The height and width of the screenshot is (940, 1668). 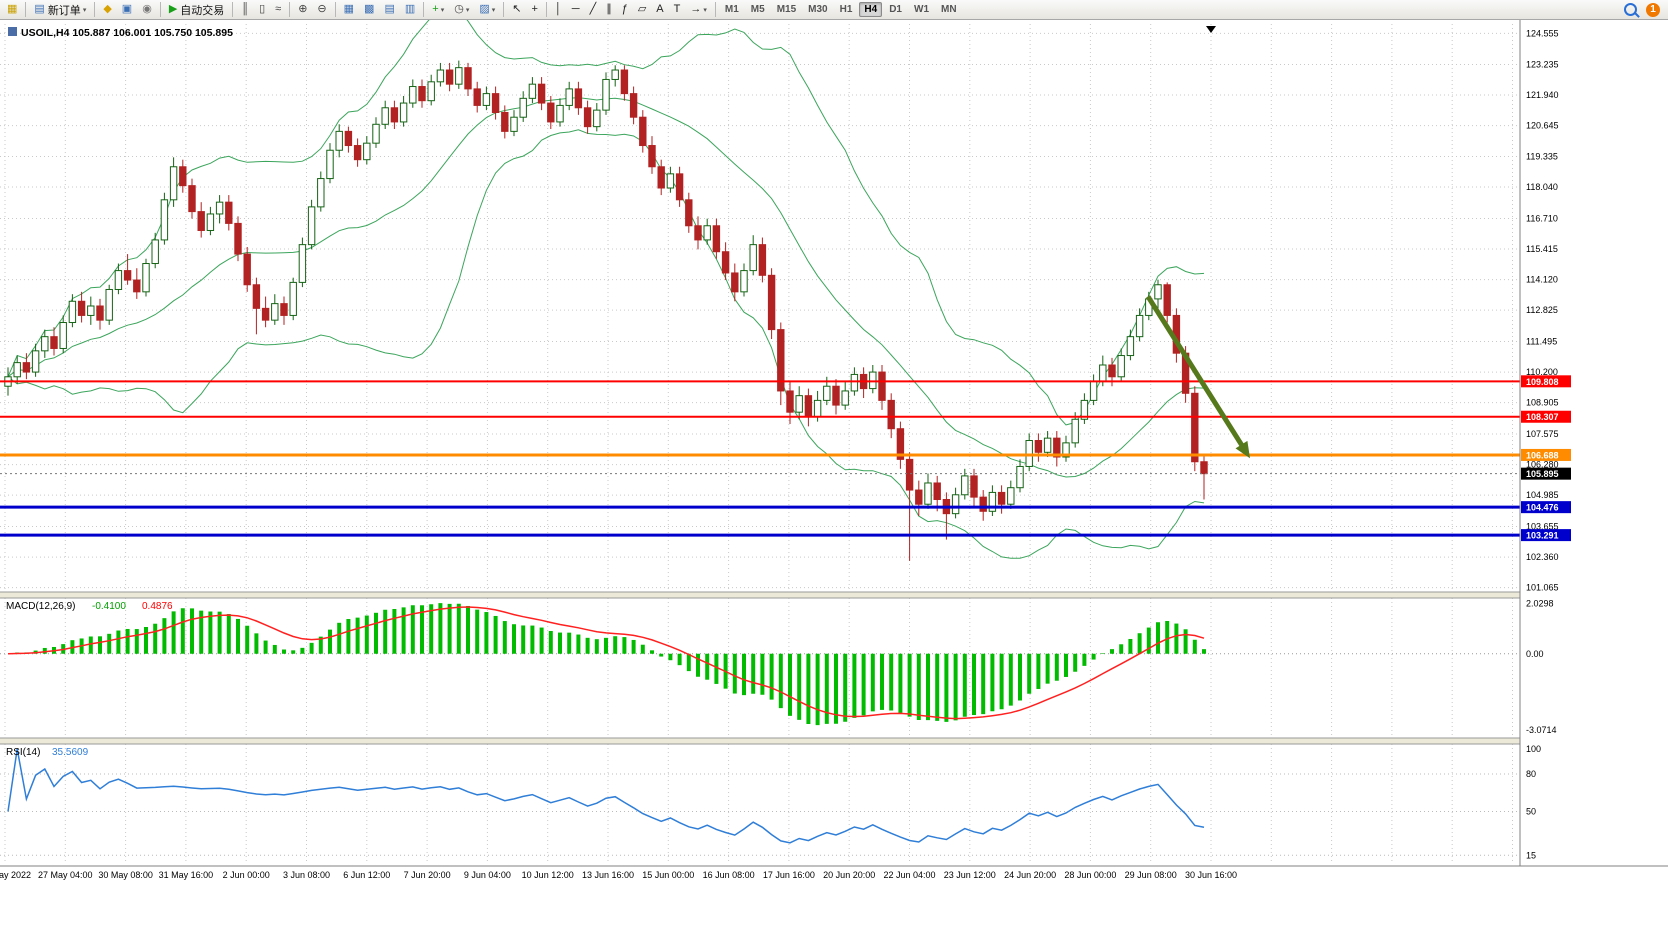 I want to click on time-tick-label: 17 Jun 16:00, so click(x=789, y=875).